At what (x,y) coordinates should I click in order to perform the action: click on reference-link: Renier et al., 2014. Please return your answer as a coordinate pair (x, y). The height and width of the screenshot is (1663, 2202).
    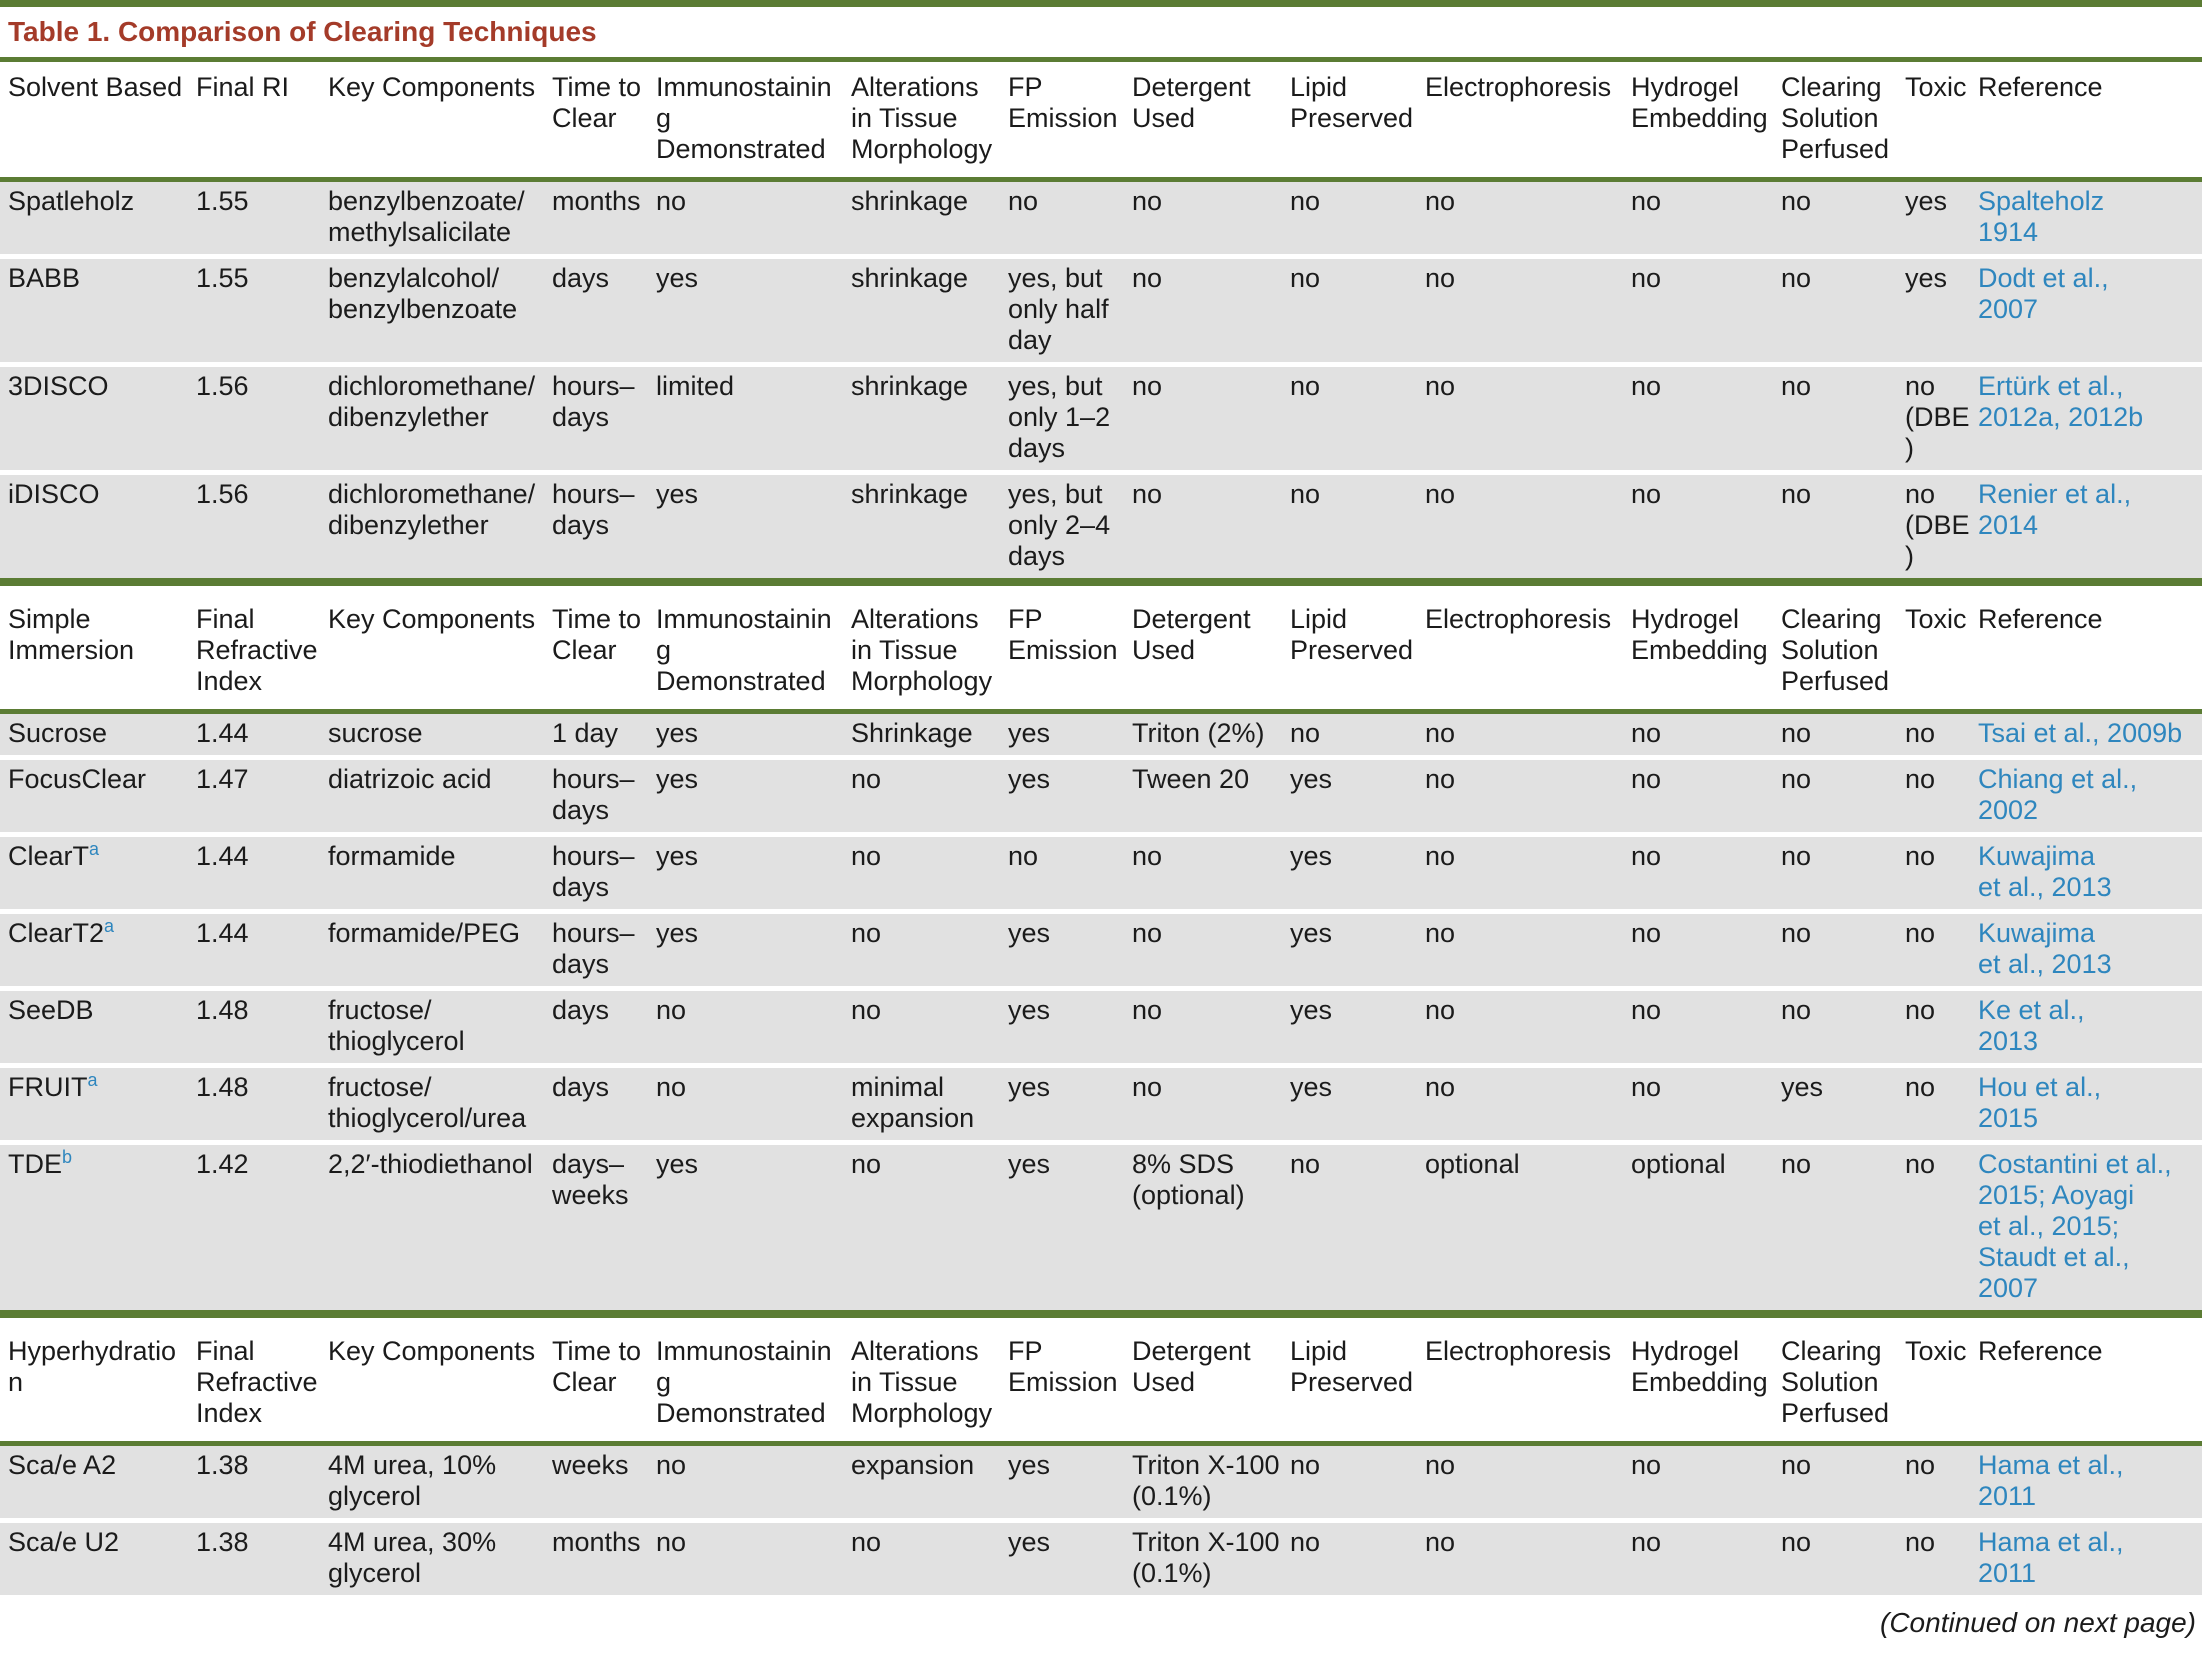
    Looking at the image, I should click on (2055, 509).